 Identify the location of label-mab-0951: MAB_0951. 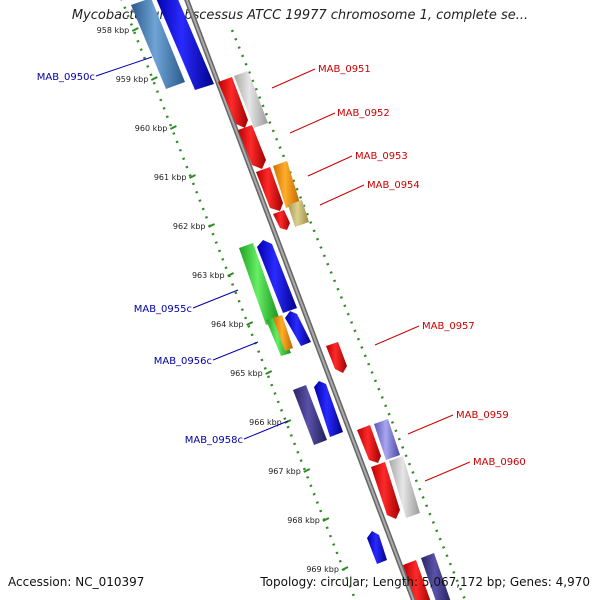
(344, 69).